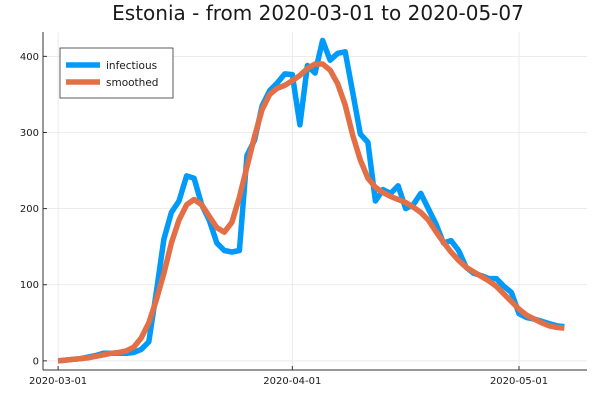  What do you see at coordinates (29, 285) in the screenshot?
I see `y-tick-label: 100` at bounding box center [29, 285].